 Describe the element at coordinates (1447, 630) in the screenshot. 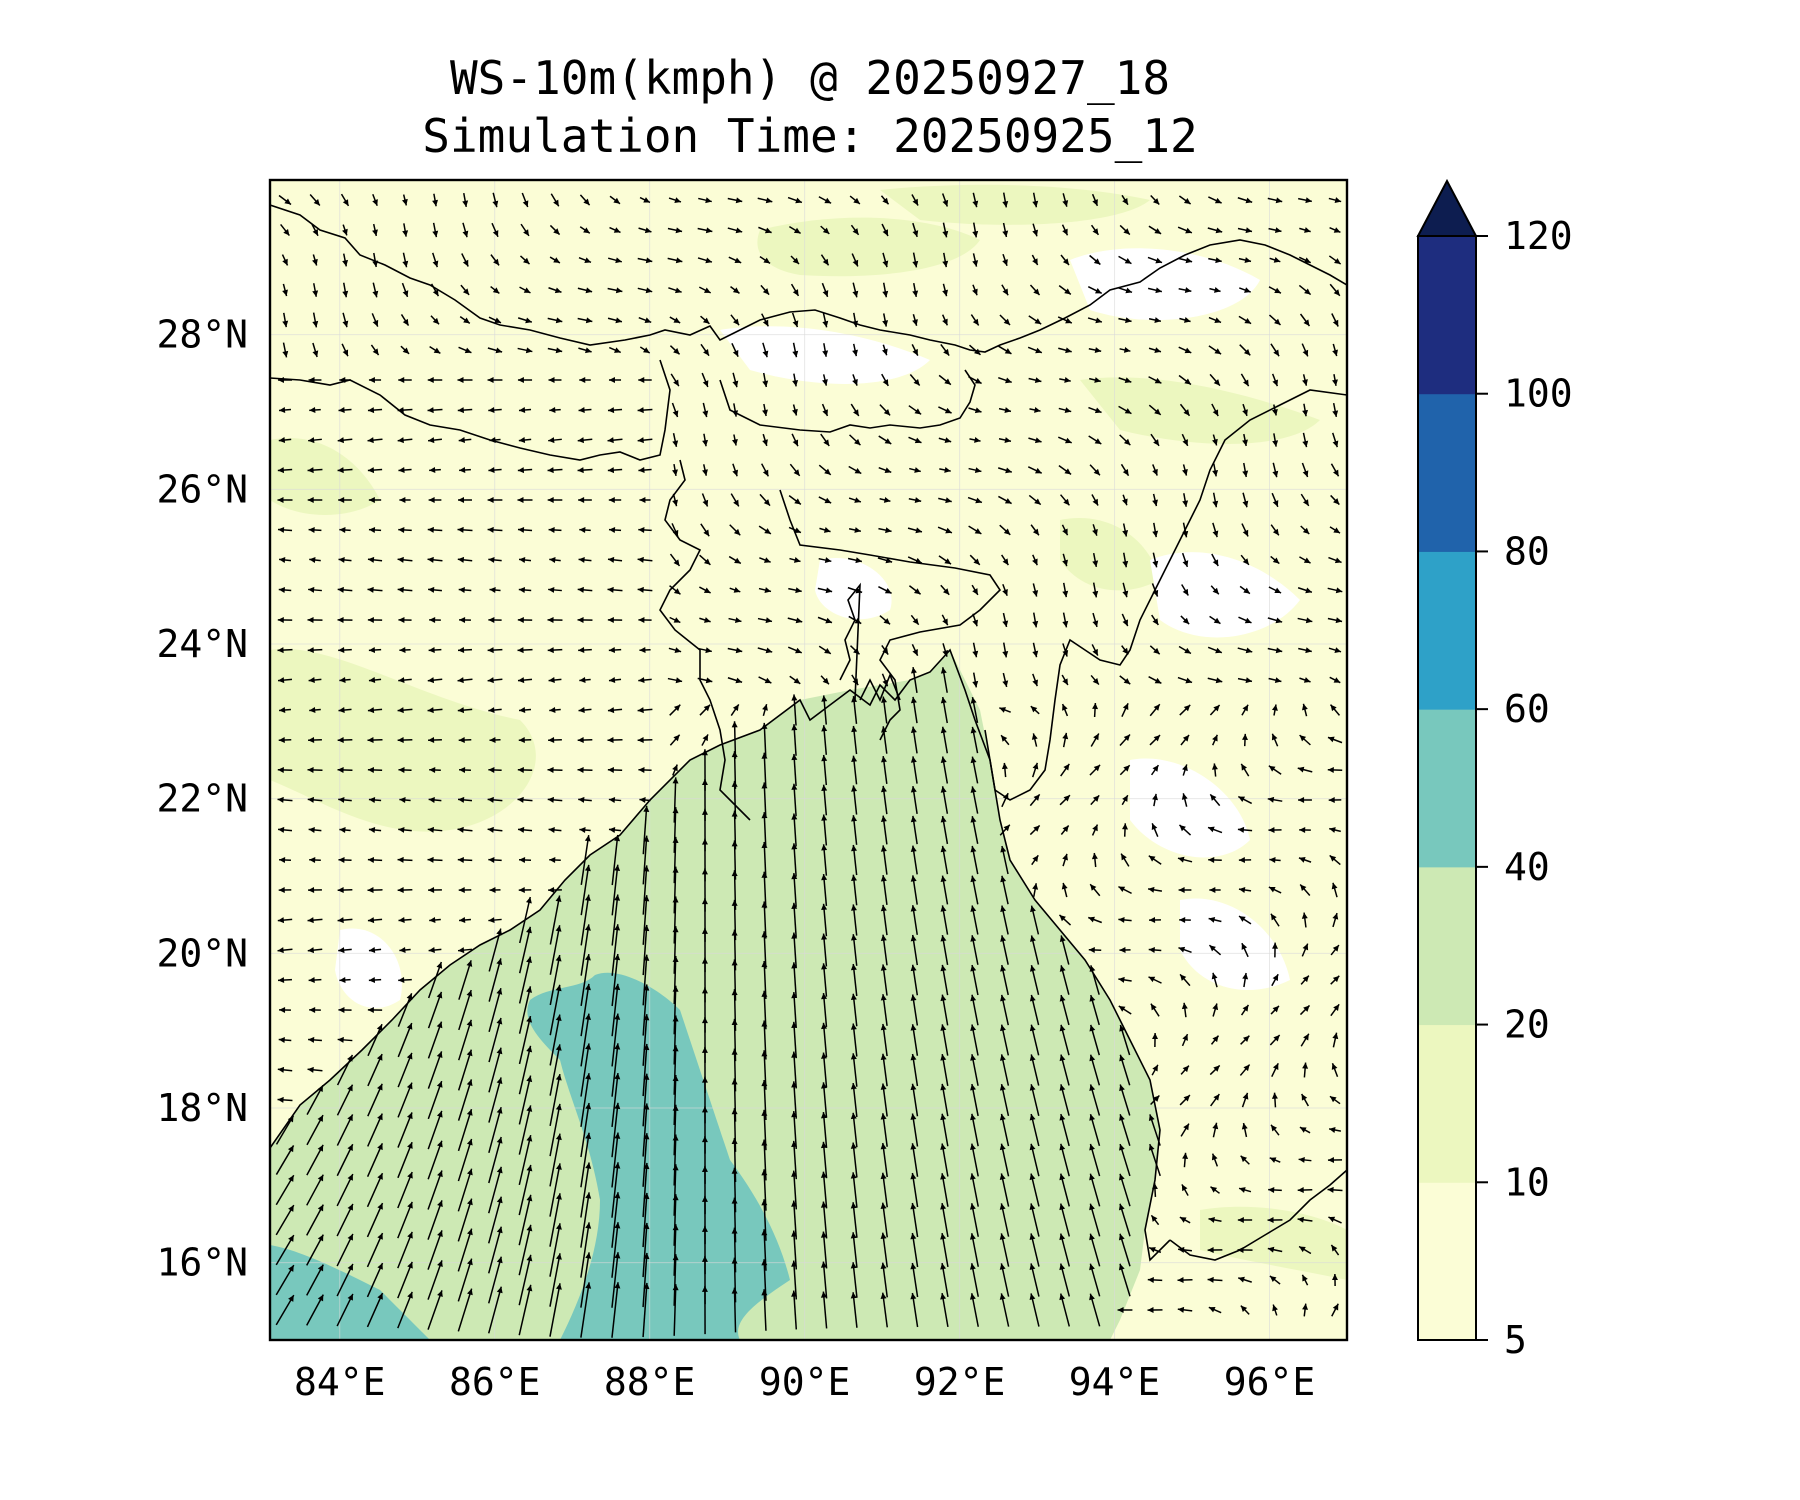

I see `colorbar-segment` at that location.